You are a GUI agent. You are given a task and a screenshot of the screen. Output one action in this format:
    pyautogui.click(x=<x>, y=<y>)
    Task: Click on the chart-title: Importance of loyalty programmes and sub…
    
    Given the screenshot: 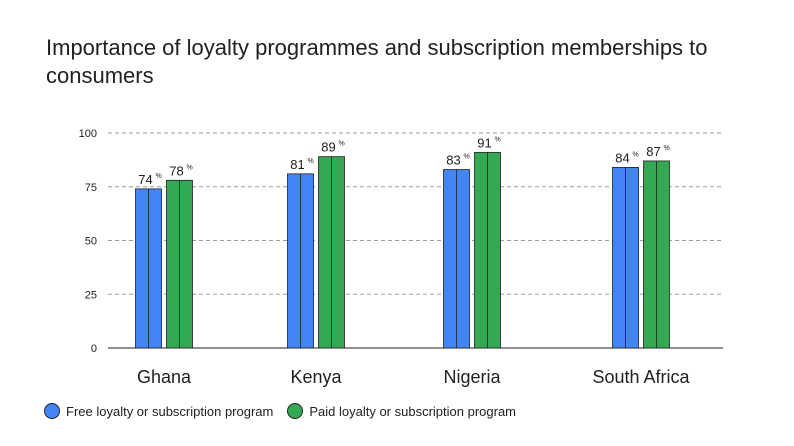 What is the action you would take?
    pyautogui.click(x=377, y=61)
    